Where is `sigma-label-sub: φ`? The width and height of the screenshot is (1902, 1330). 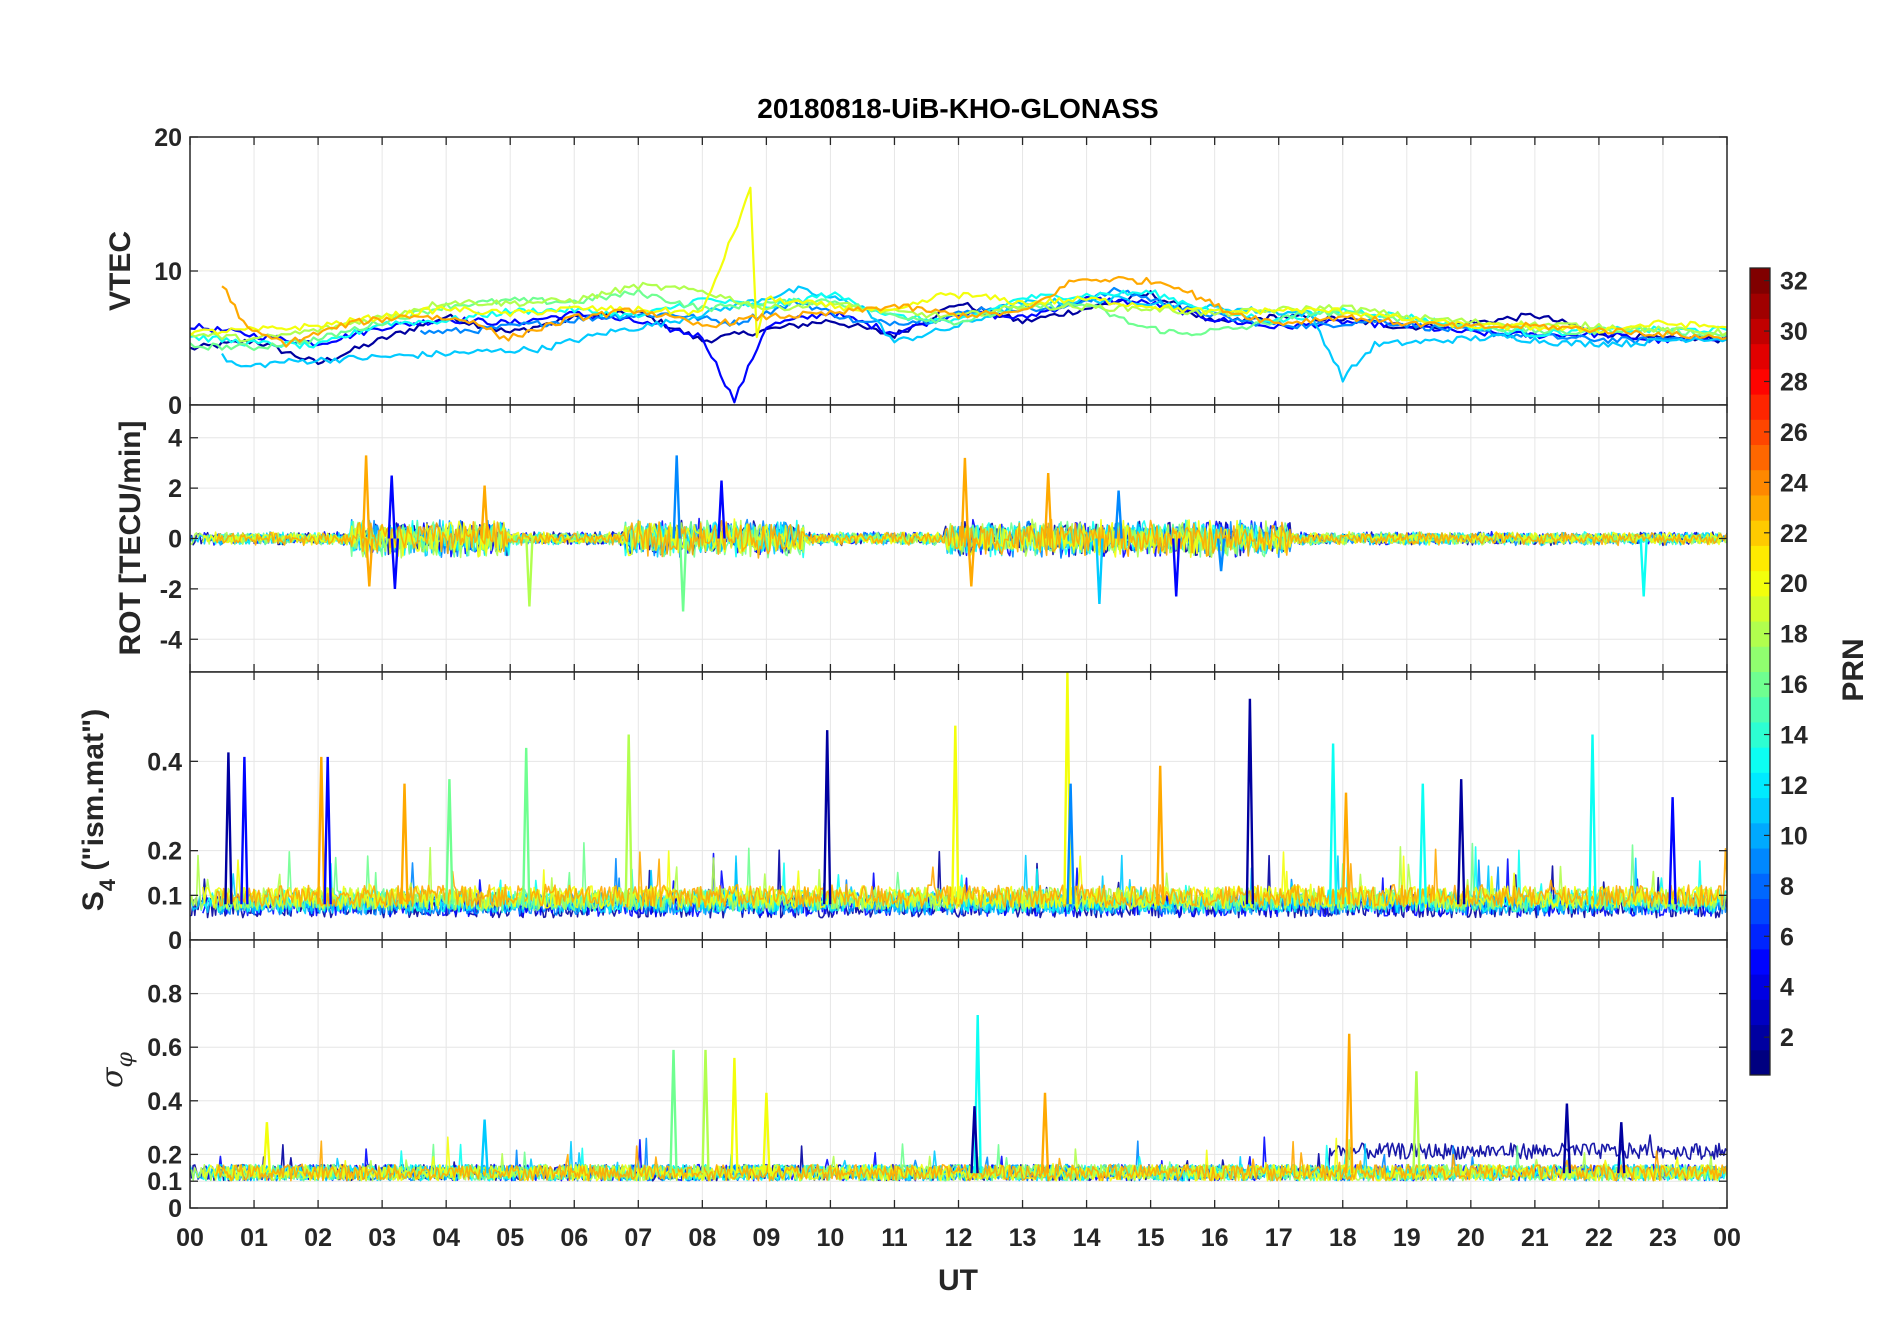
sigma-label-sub: φ is located at coordinates (125, 1059).